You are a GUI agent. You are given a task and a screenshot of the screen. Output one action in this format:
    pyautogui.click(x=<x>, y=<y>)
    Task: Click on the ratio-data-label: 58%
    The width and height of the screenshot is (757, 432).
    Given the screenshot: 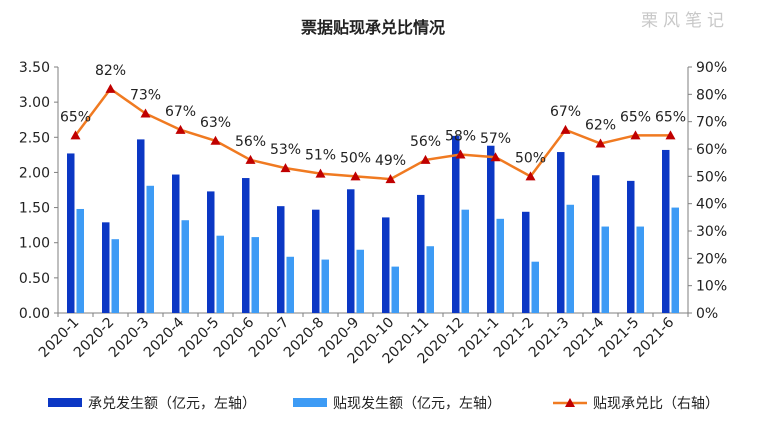 What is the action you would take?
    pyautogui.click(x=460, y=136)
    